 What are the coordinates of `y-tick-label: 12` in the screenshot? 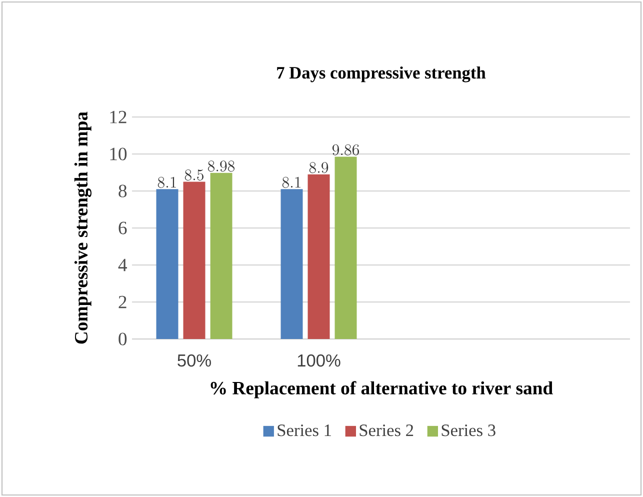 It's located at (118, 117).